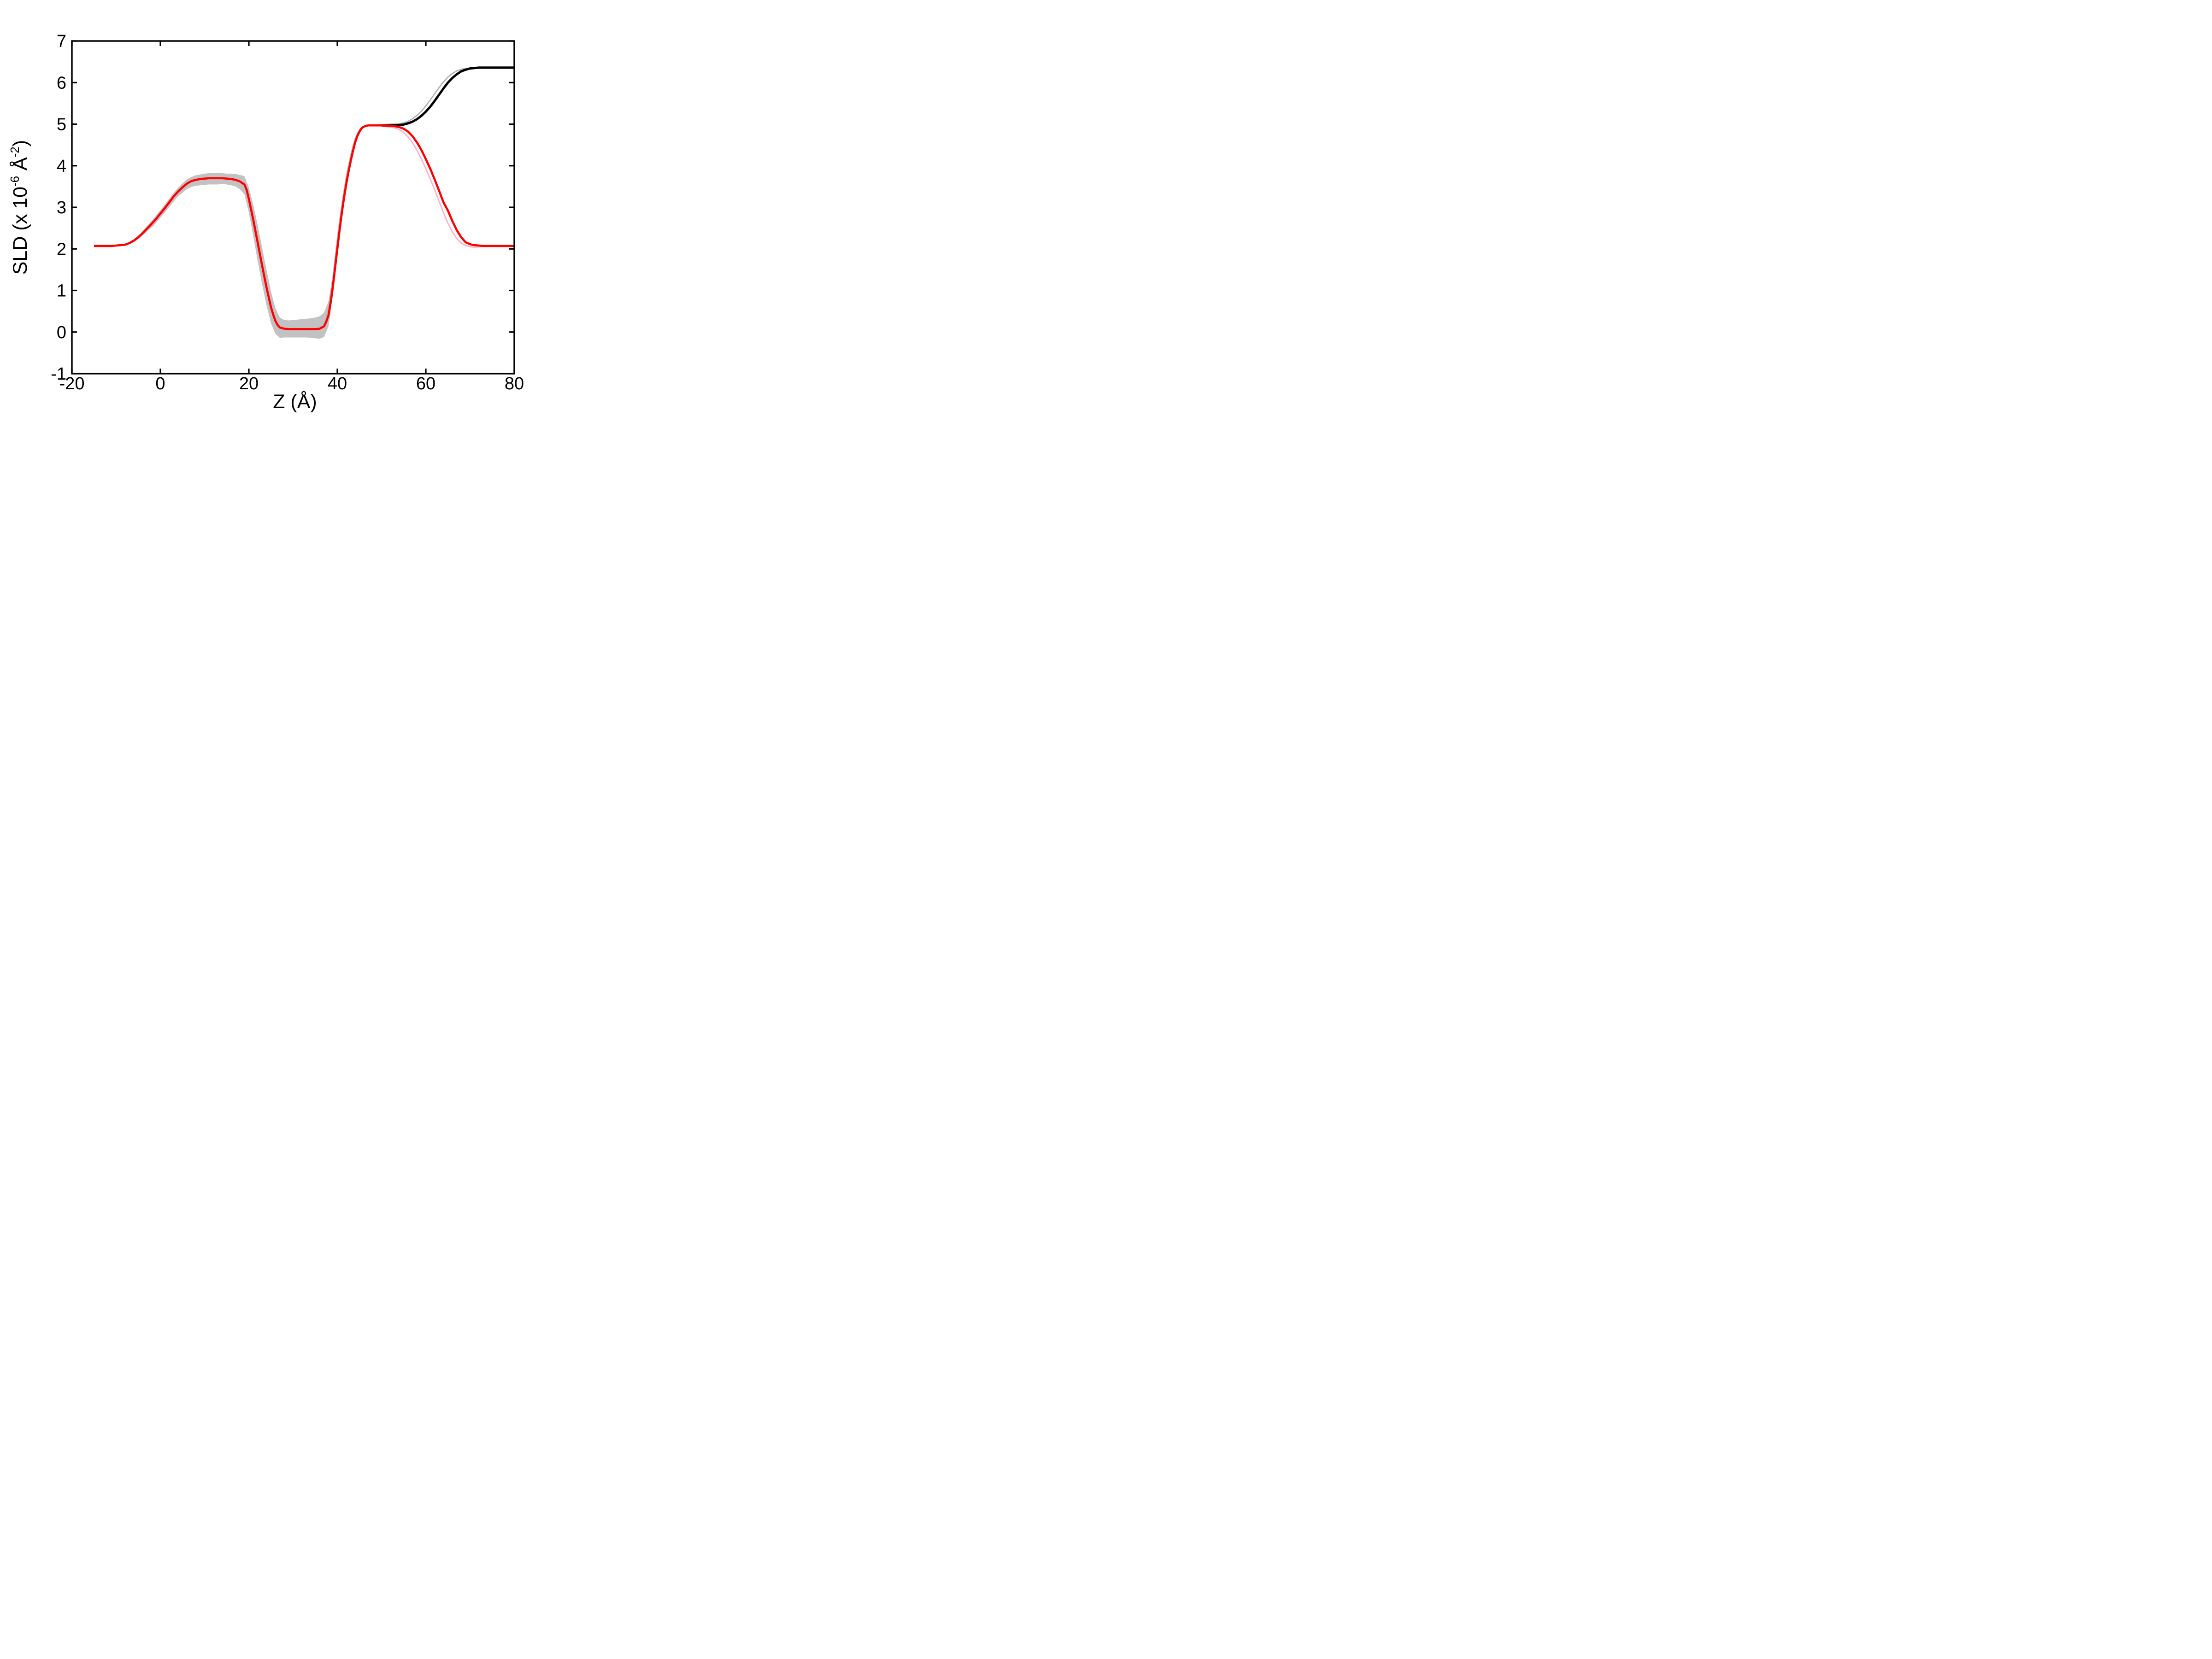  Describe the element at coordinates (61, 41) in the screenshot. I see `y-tick-label-7: 7` at that location.